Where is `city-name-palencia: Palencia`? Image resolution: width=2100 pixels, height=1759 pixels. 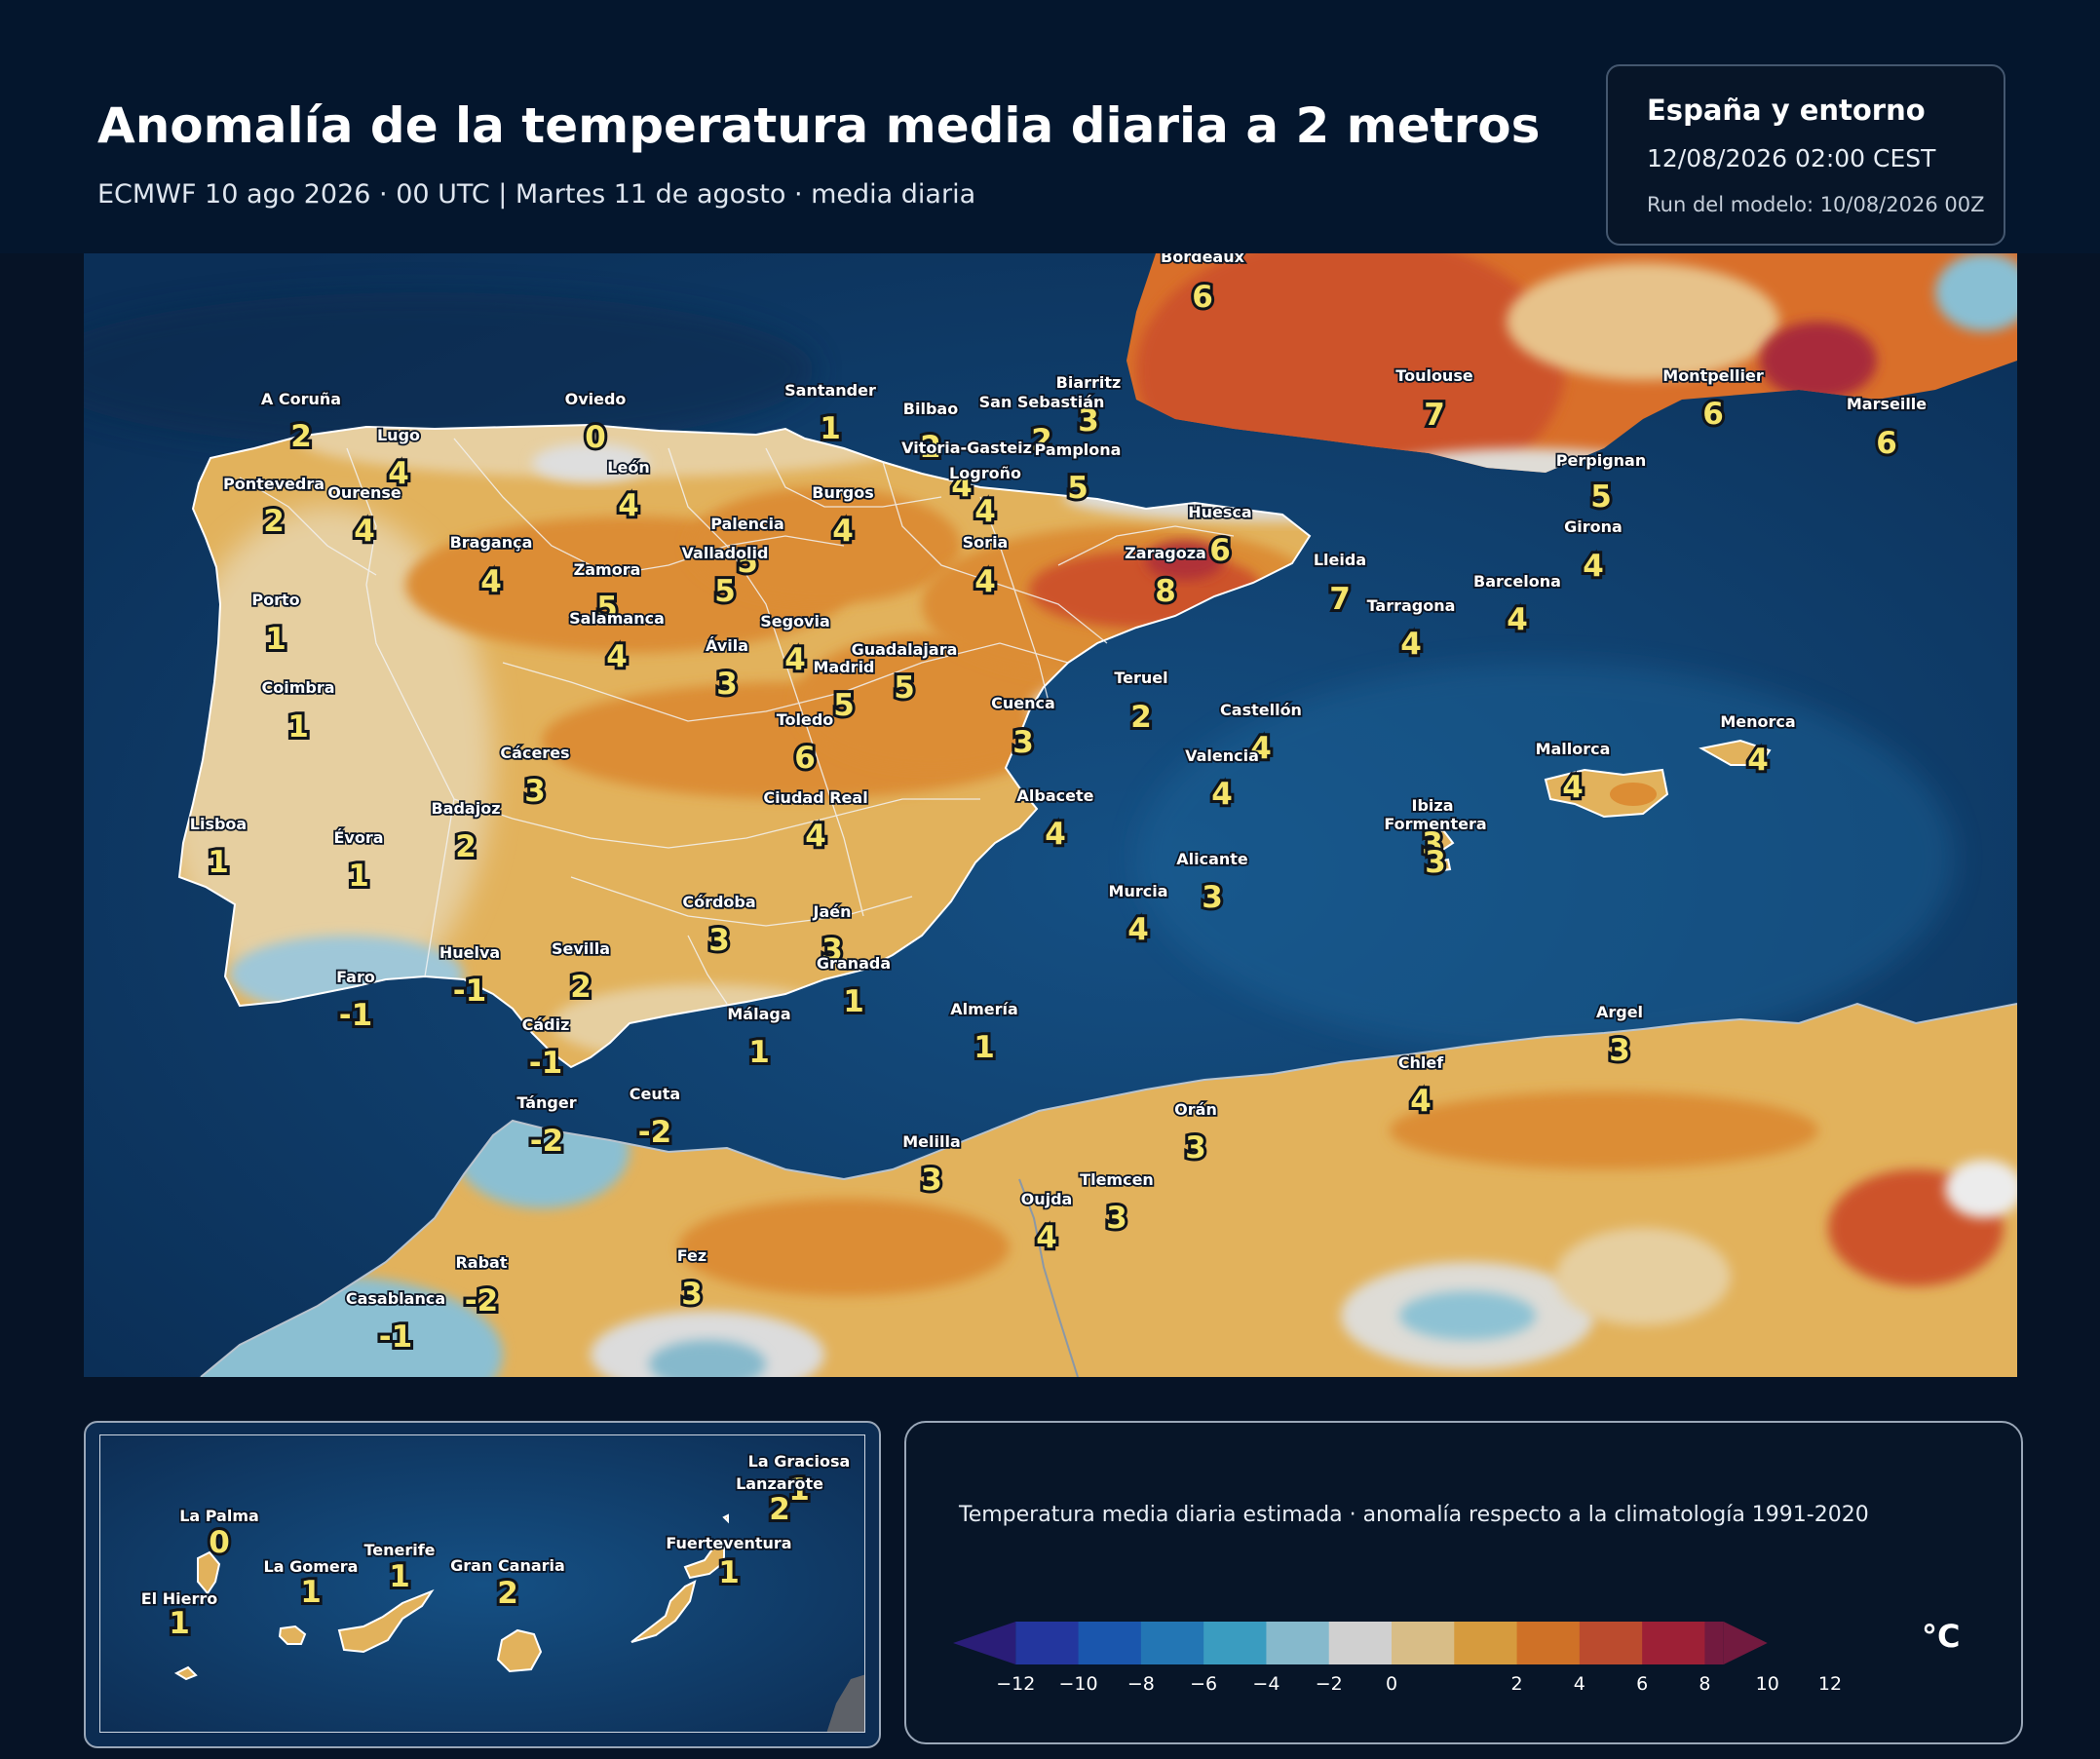 city-name-palencia: Palencia is located at coordinates (747, 524).